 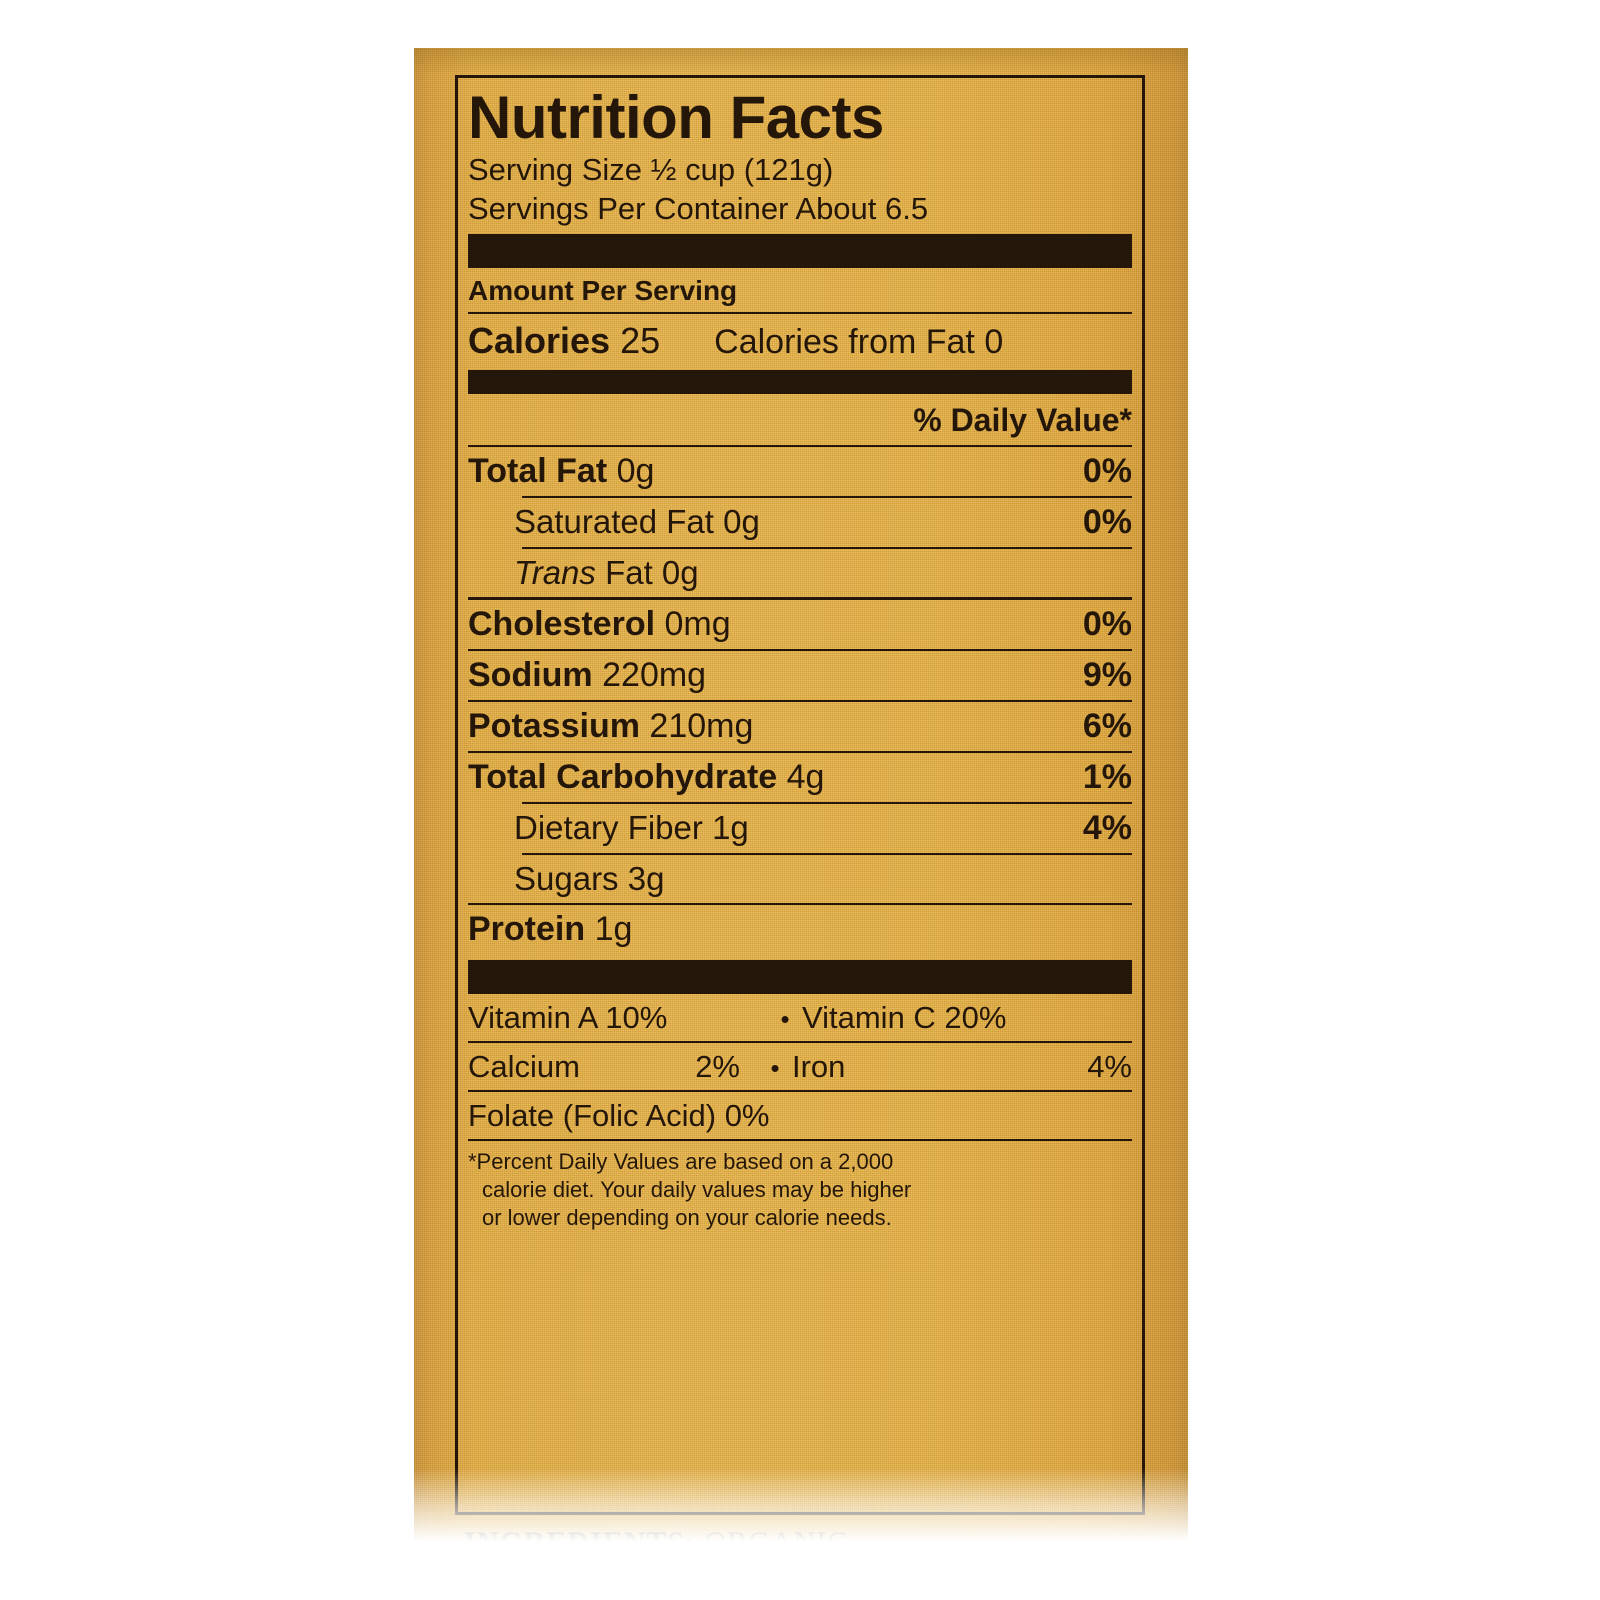 I want to click on calories-value: 25, so click(x=640, y=340).